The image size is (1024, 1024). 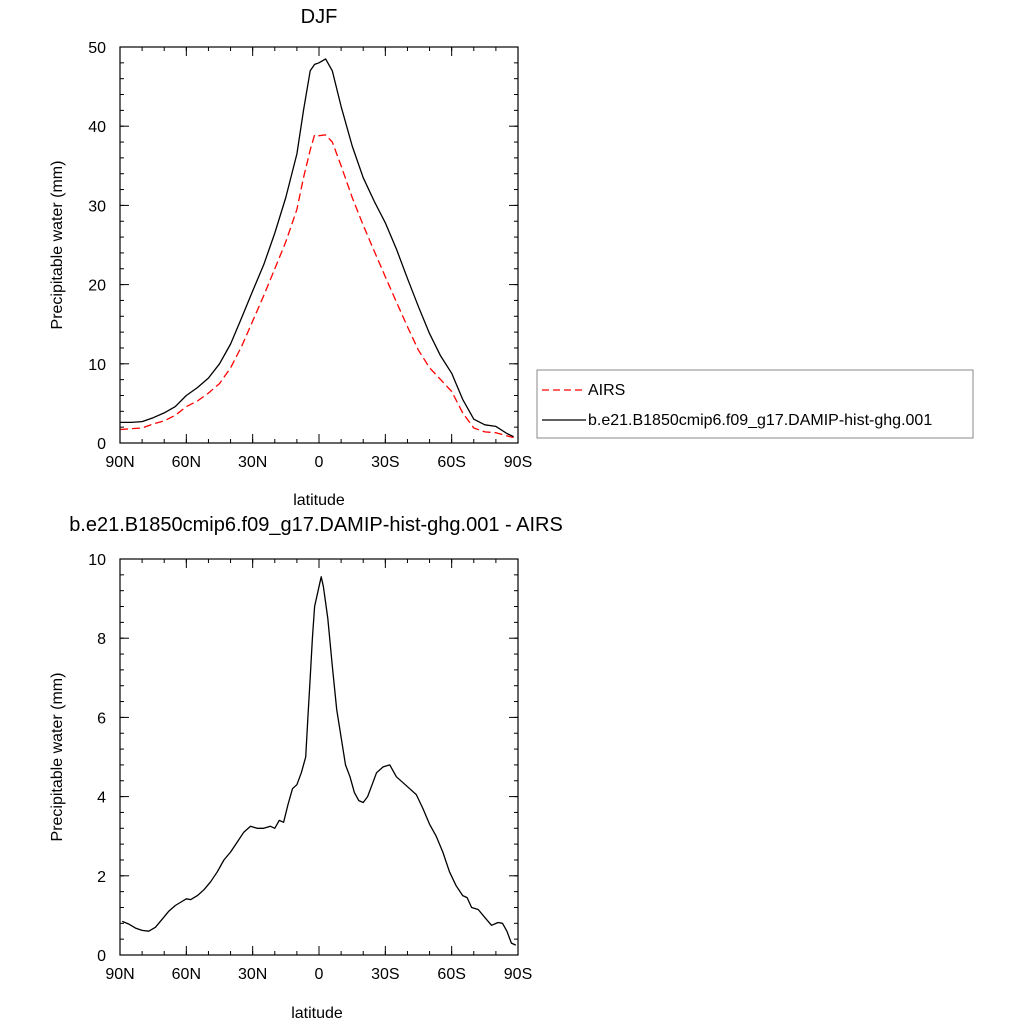 I want to click on bottom-chart-ytick-label: 2, so click(x=101, y=877).